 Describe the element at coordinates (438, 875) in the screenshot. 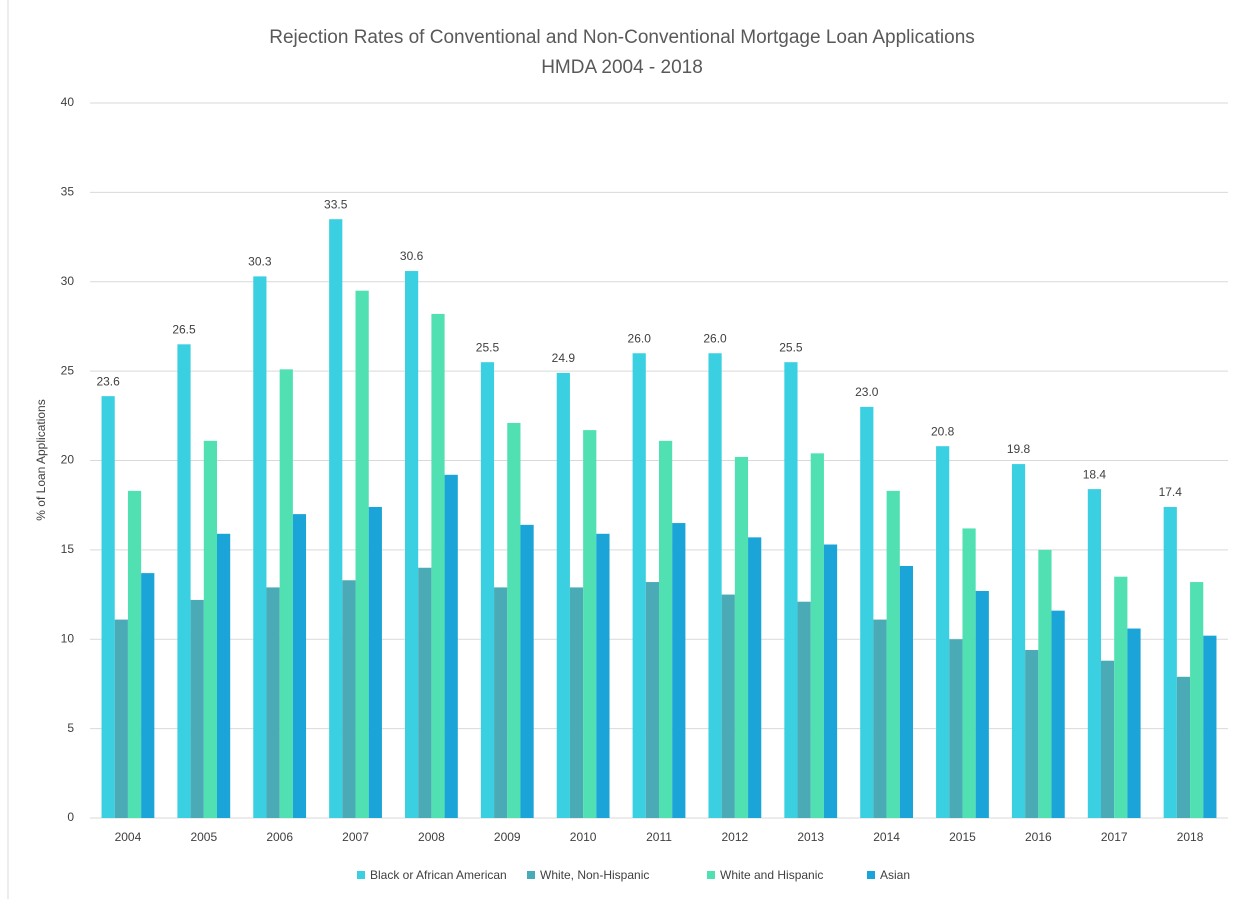

I see `legend-label: Black or African American` at that location.